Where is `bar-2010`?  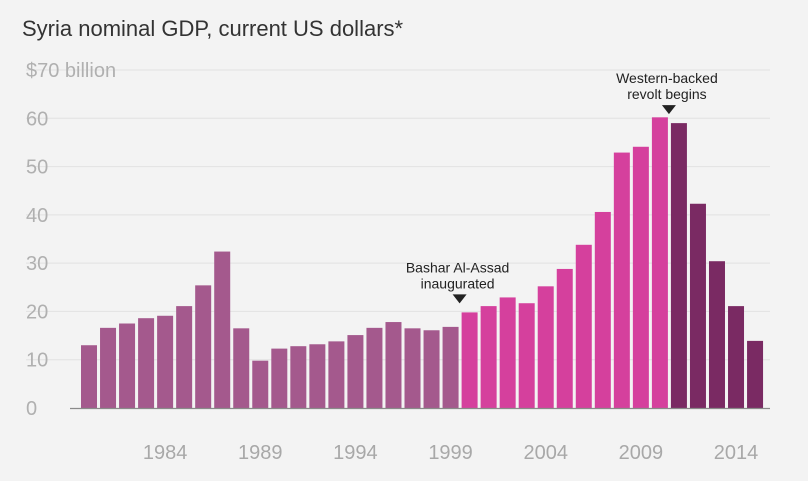 bar-2010 is located at coordinates (659, 262).